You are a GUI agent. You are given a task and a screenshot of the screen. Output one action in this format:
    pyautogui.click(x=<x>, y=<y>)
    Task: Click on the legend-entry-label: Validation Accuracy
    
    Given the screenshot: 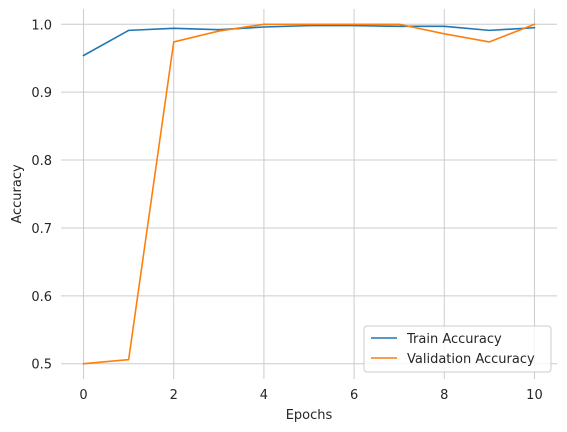 What is the action you would take?
    pyautogui.click(x=471, y=359)
    